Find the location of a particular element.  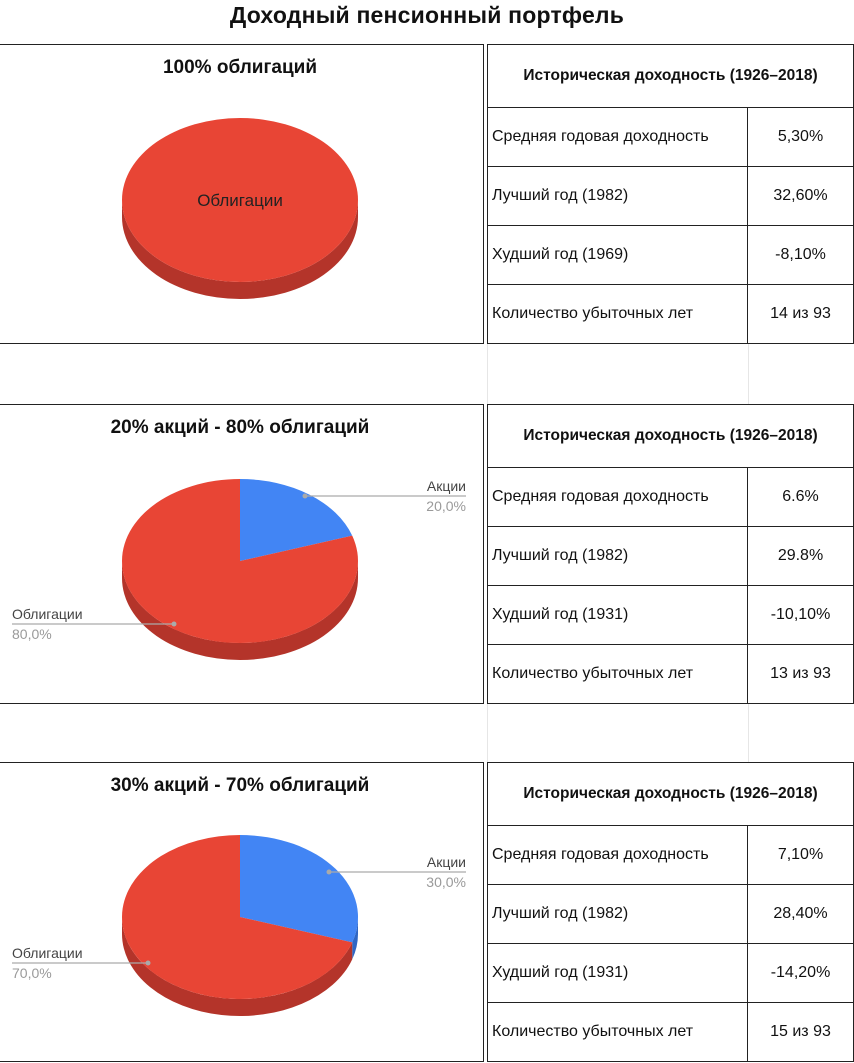

table-row: Лучший год (1982) 29.8% is located at coordinates (670, 556).